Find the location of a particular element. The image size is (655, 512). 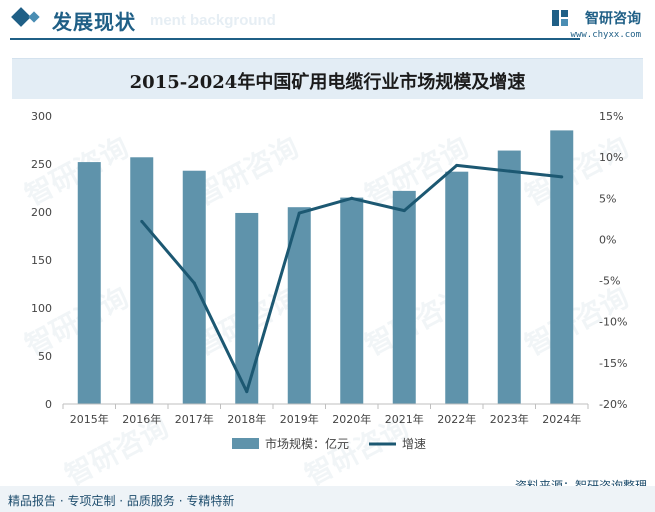

brand-logo-icon is located at coordinates (560, 18).